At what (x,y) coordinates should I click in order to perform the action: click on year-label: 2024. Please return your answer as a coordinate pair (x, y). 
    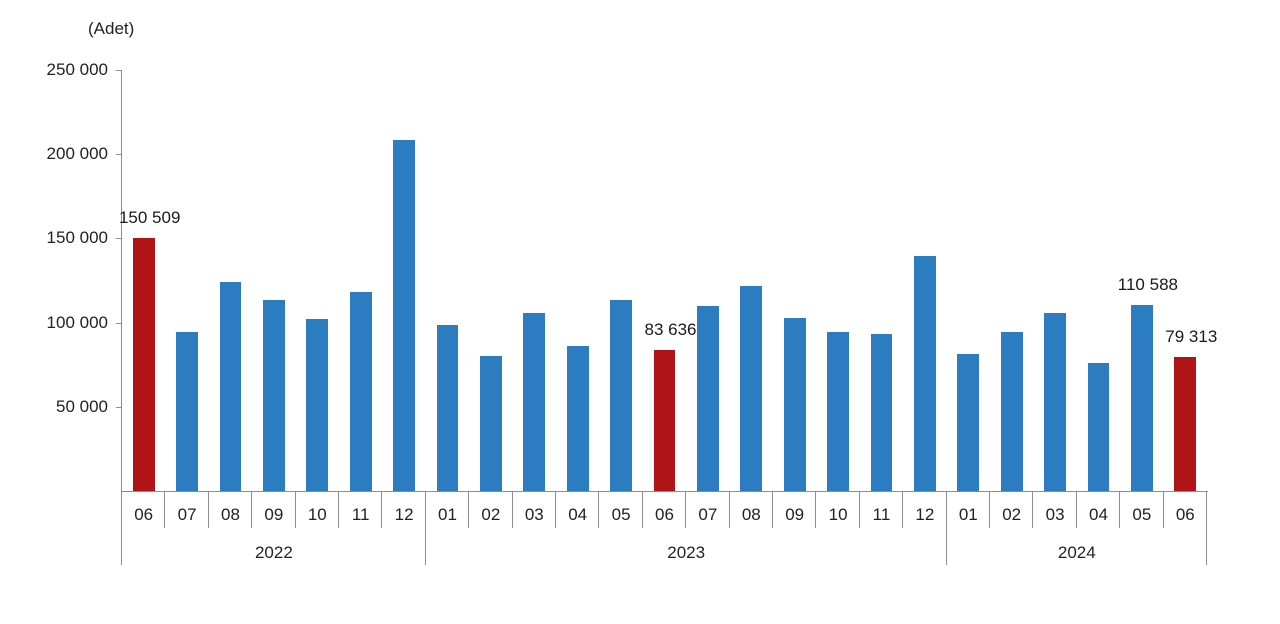
    Looking at the image, I should click on (1076, 552).